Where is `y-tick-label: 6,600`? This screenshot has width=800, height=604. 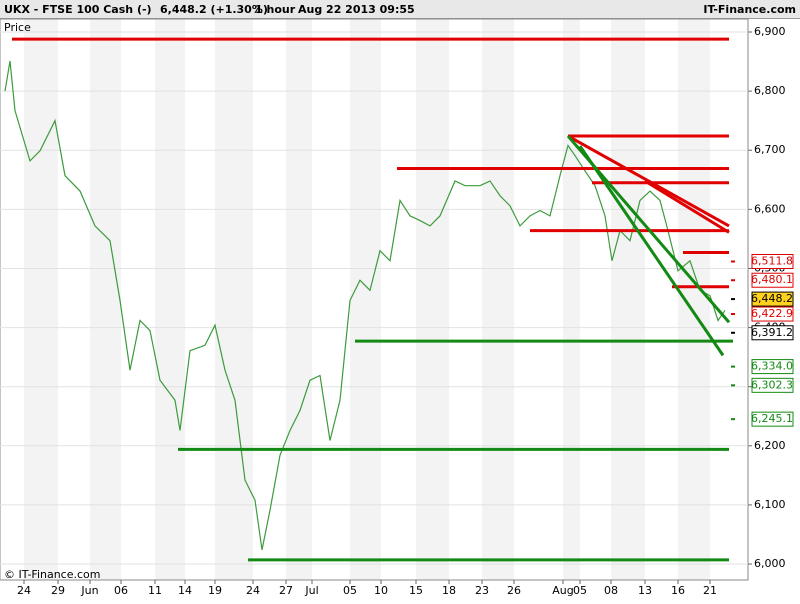 y-tick-label: 6,600 is located at coordinates (770, 208).